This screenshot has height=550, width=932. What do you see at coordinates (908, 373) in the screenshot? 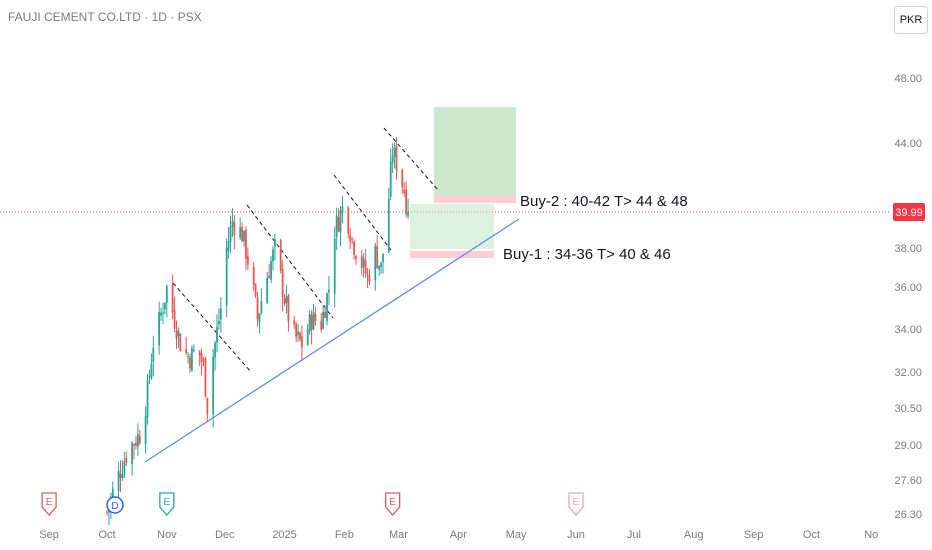
I see `price-tick-label: 32.00` at bounding box center [908, 373].